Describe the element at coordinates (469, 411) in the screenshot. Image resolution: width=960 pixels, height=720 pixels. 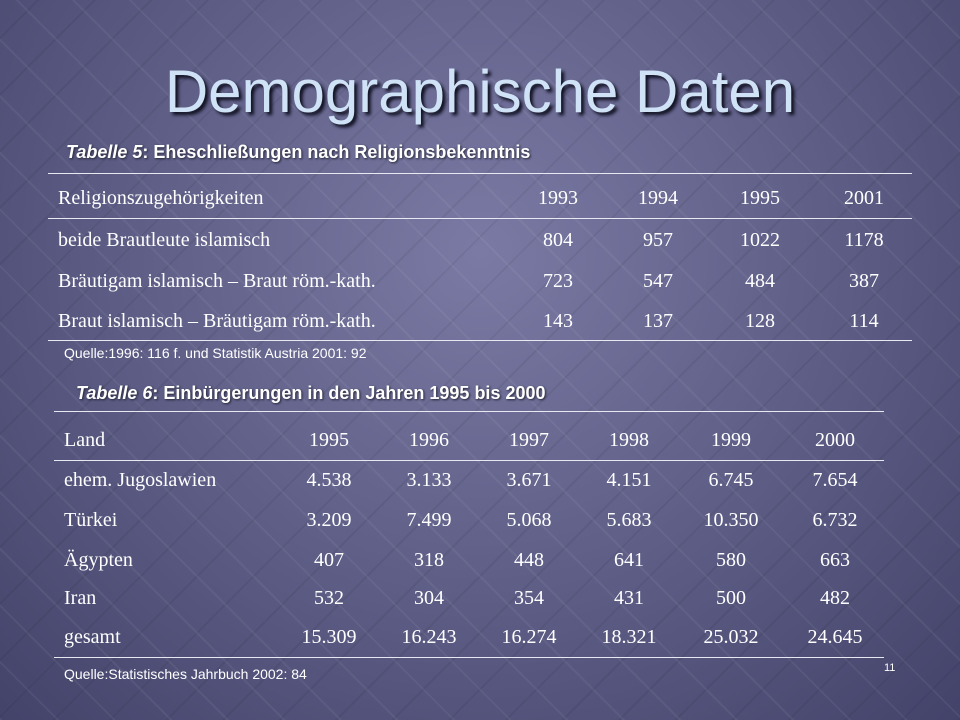
I see `table6-top-rule` at that location.